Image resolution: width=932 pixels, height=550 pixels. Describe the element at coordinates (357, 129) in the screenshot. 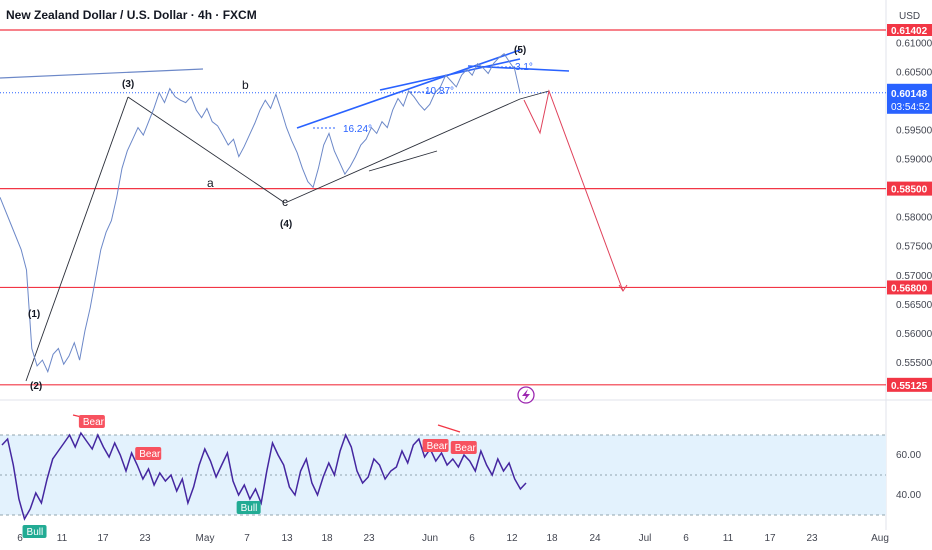

I see `angle-label-16: 16.24°` at that location.